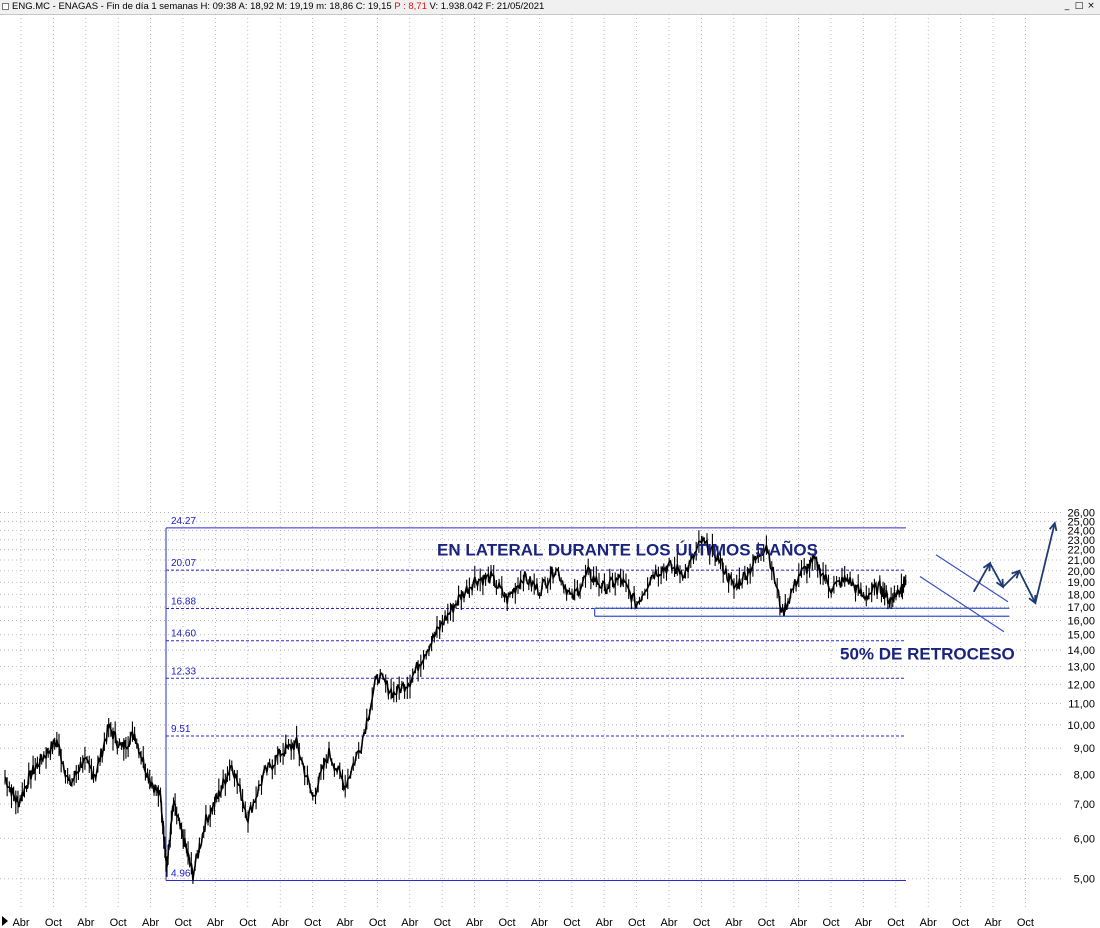 The width and height of the screenshot is (1100, 928). I want to click on trend-channel, so click(964, 593).